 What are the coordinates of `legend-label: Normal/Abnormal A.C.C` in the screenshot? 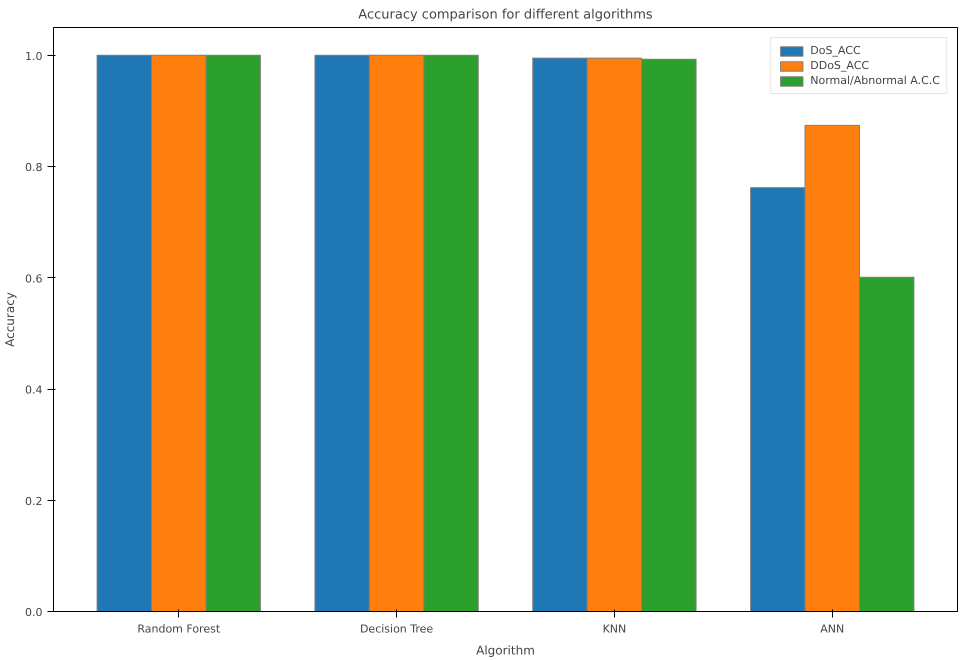 It's located at (875, 80).